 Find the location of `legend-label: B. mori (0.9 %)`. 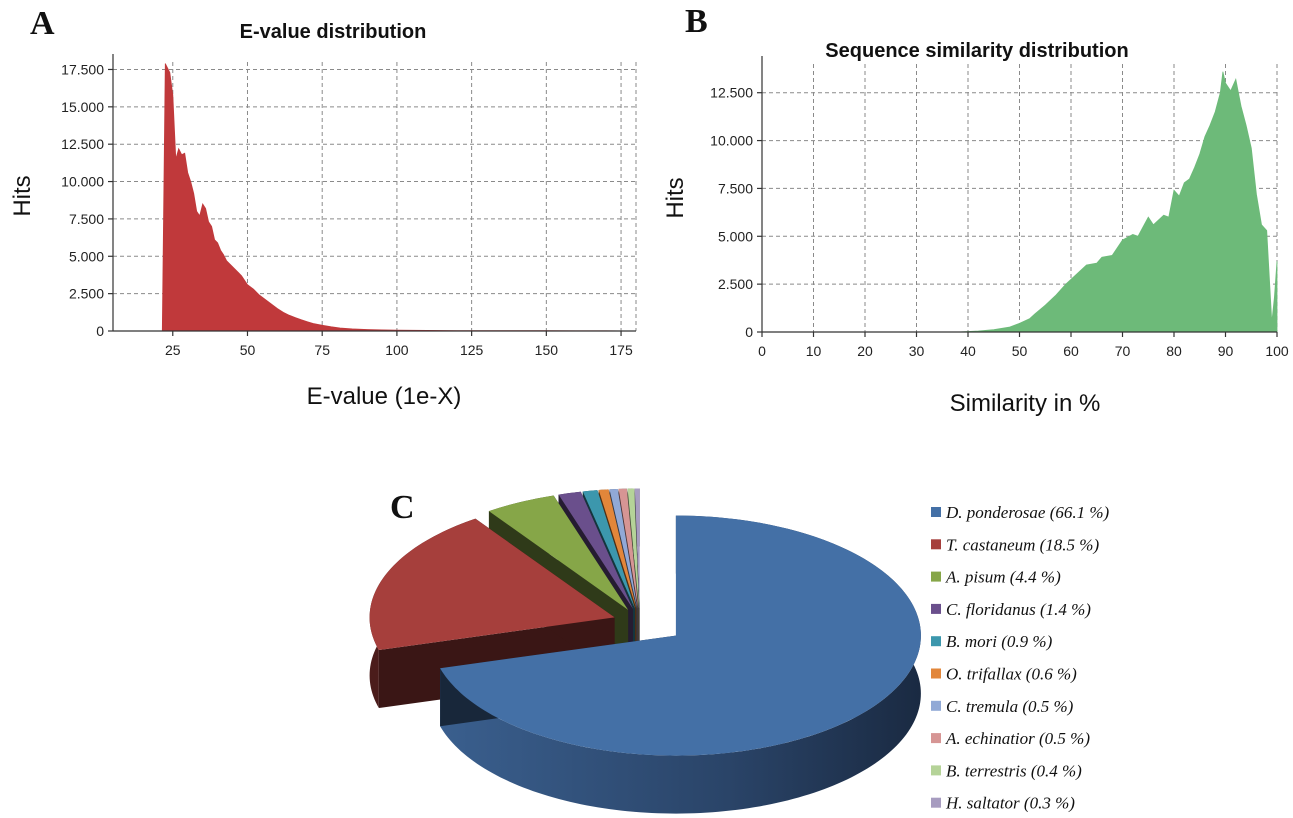

legend-label: B. mori (0.9 %) is located at coordinates (999, 641).